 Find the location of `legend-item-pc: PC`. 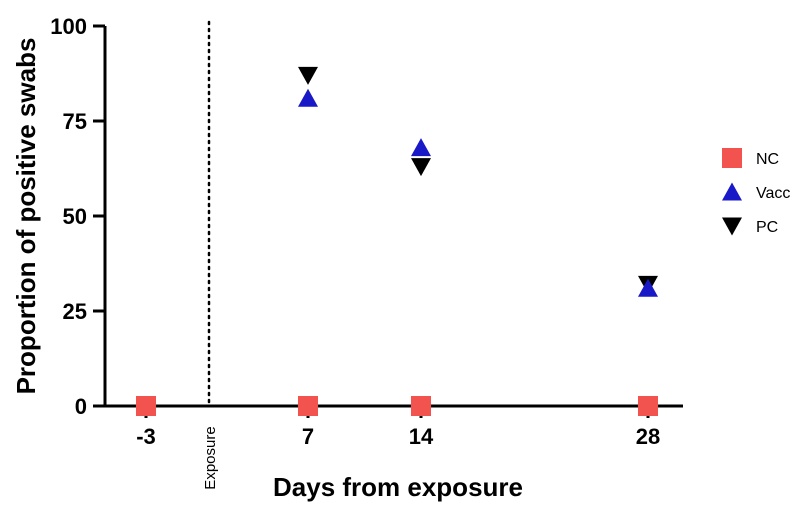

legend-item-pc: PC is located at coordinates (750, 226).